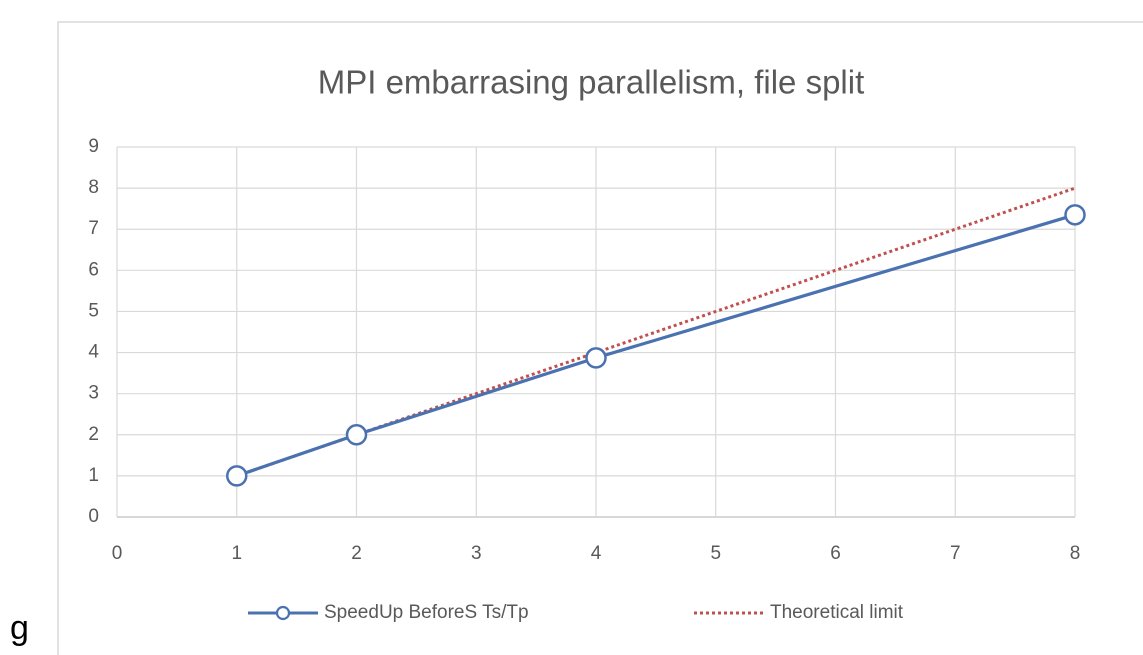  I want to click on y-tick-label: 2, so click(93, 434).